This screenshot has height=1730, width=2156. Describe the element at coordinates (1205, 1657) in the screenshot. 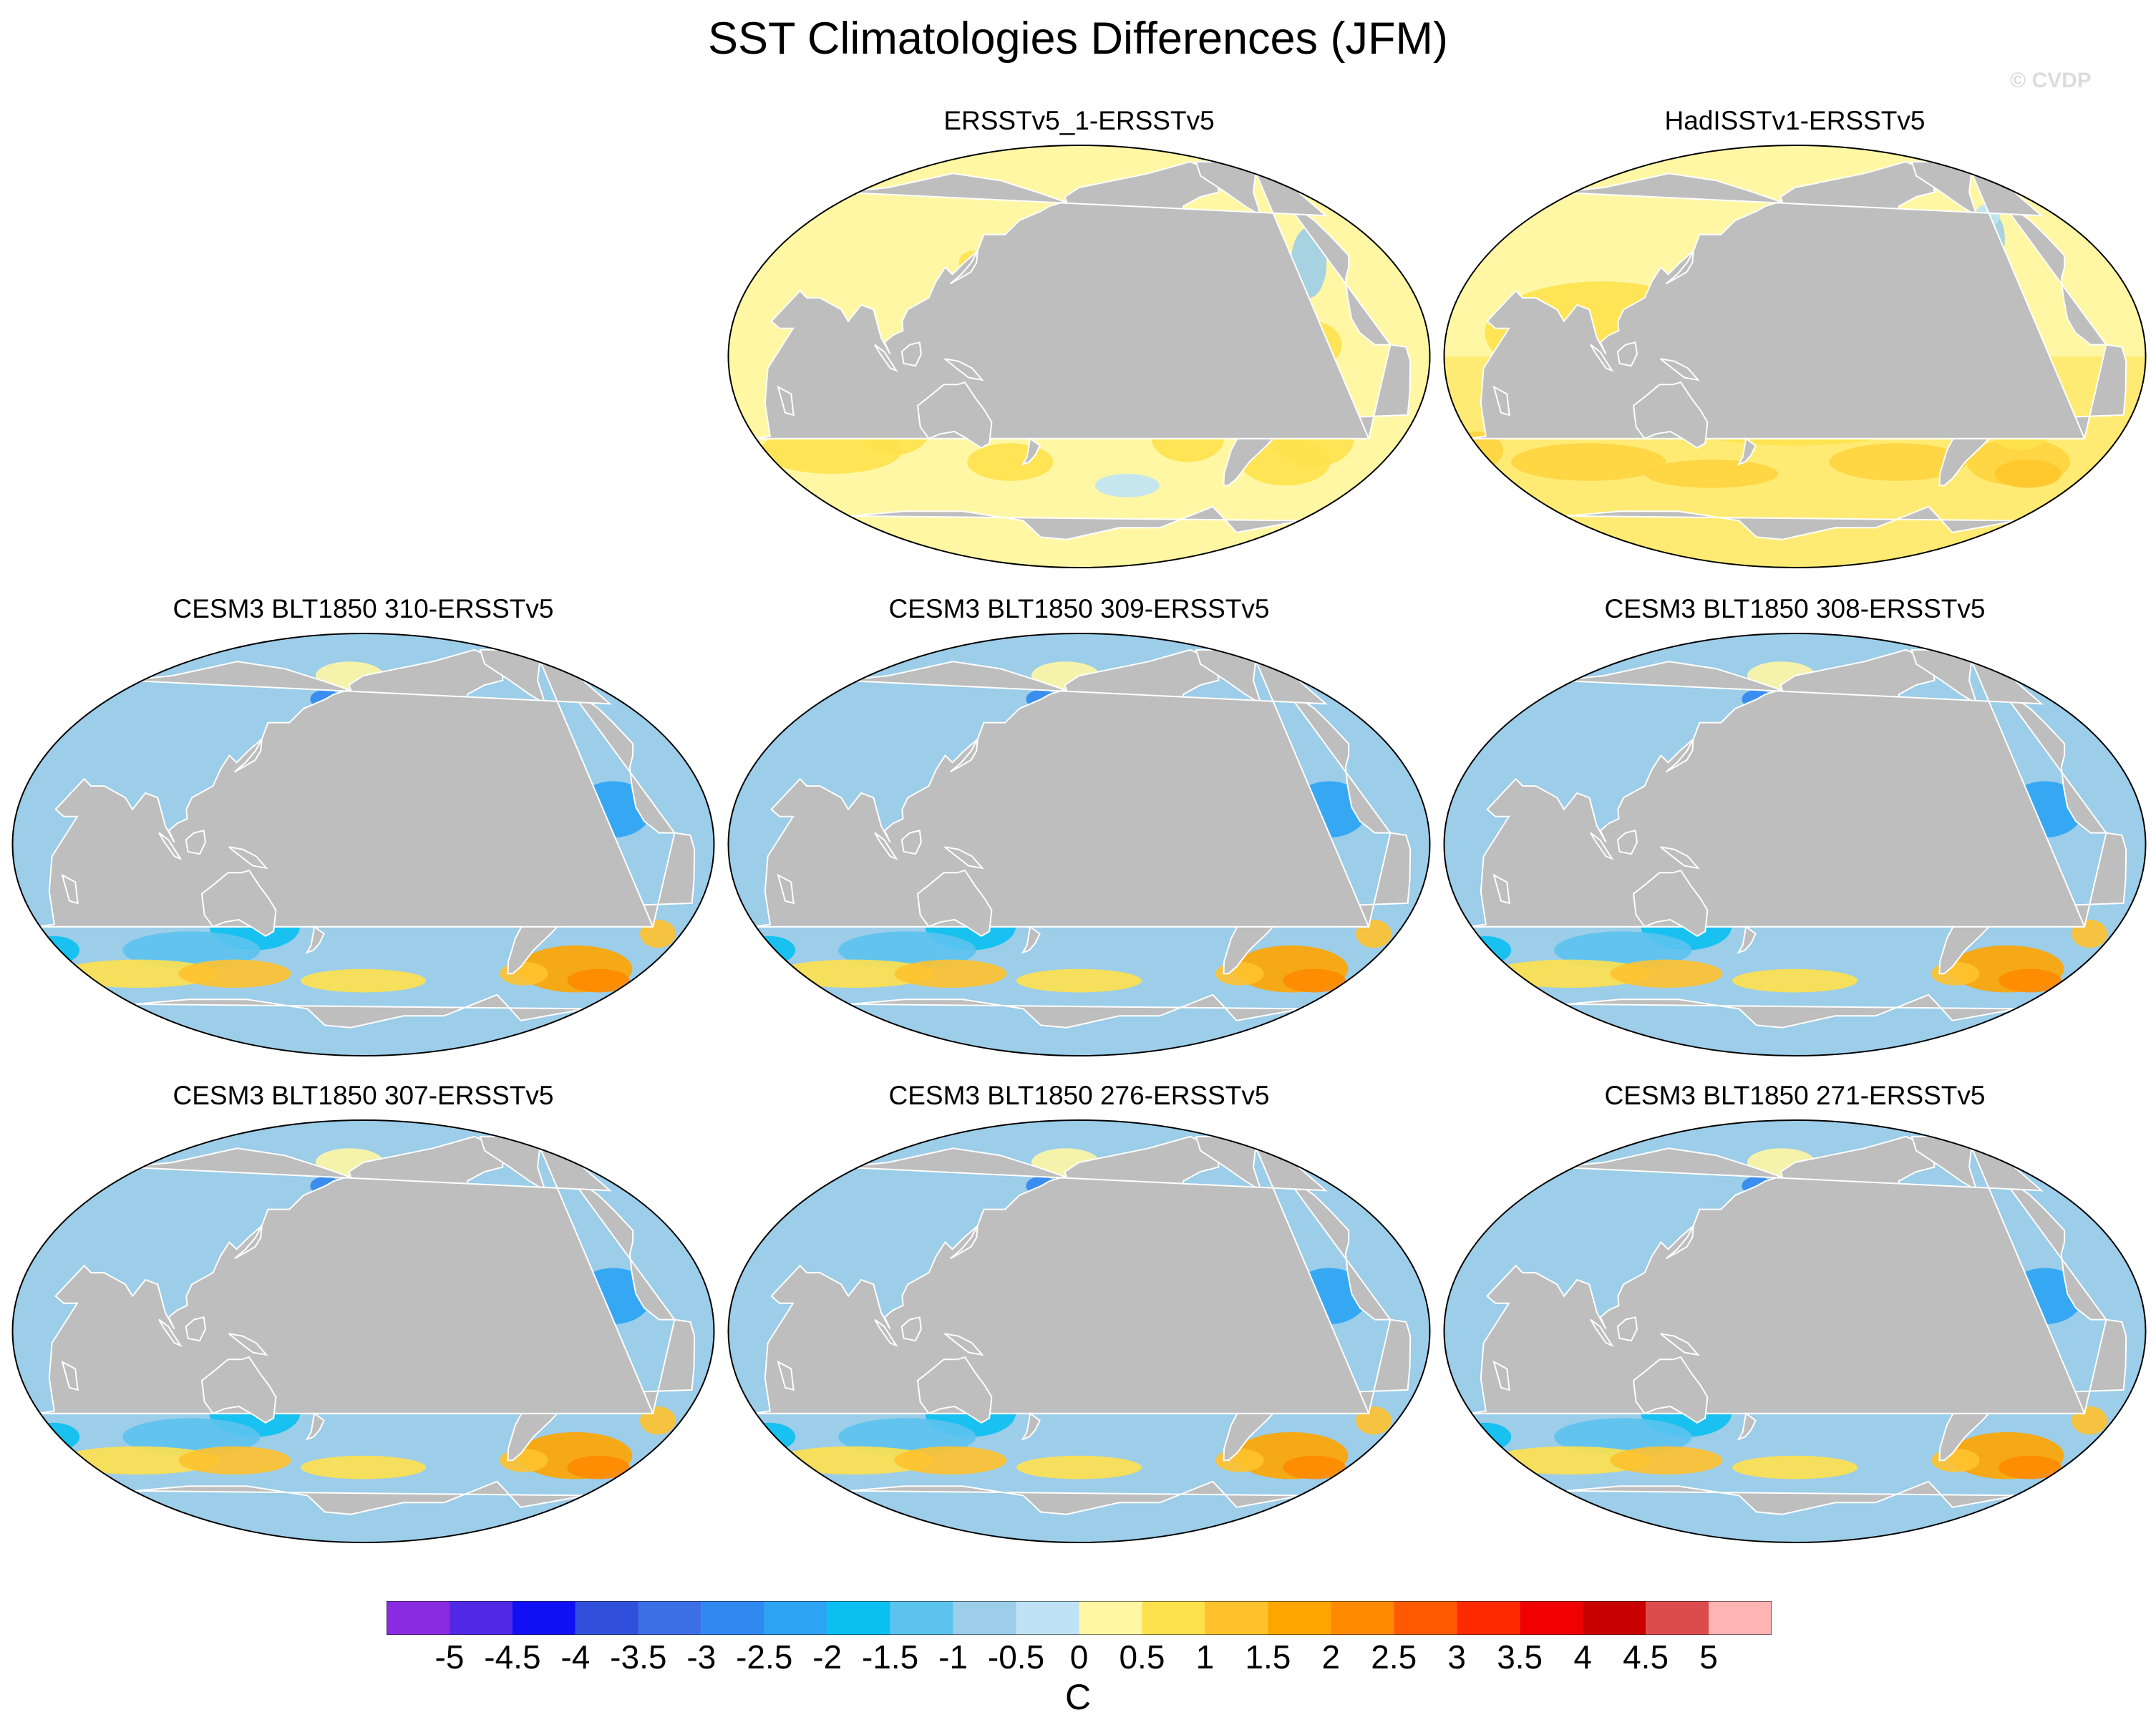

I see `colorbar-tick-label: 1` at that location.